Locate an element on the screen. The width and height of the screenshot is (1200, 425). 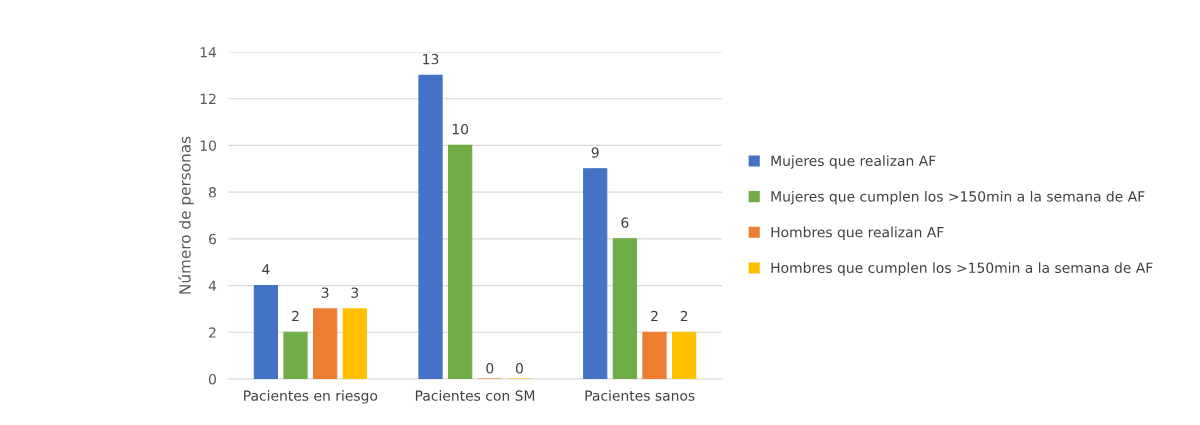
y-tick-label: 2 is located at coordinates (212, 332).